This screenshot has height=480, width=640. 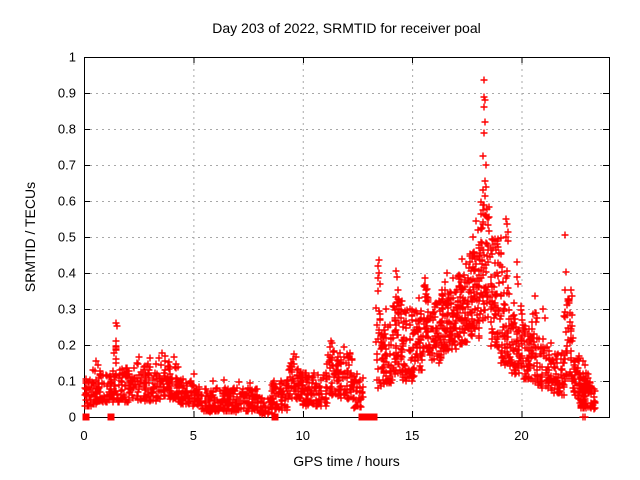 I want to click on svg-text: 0.5, so click(x=67, y=237).